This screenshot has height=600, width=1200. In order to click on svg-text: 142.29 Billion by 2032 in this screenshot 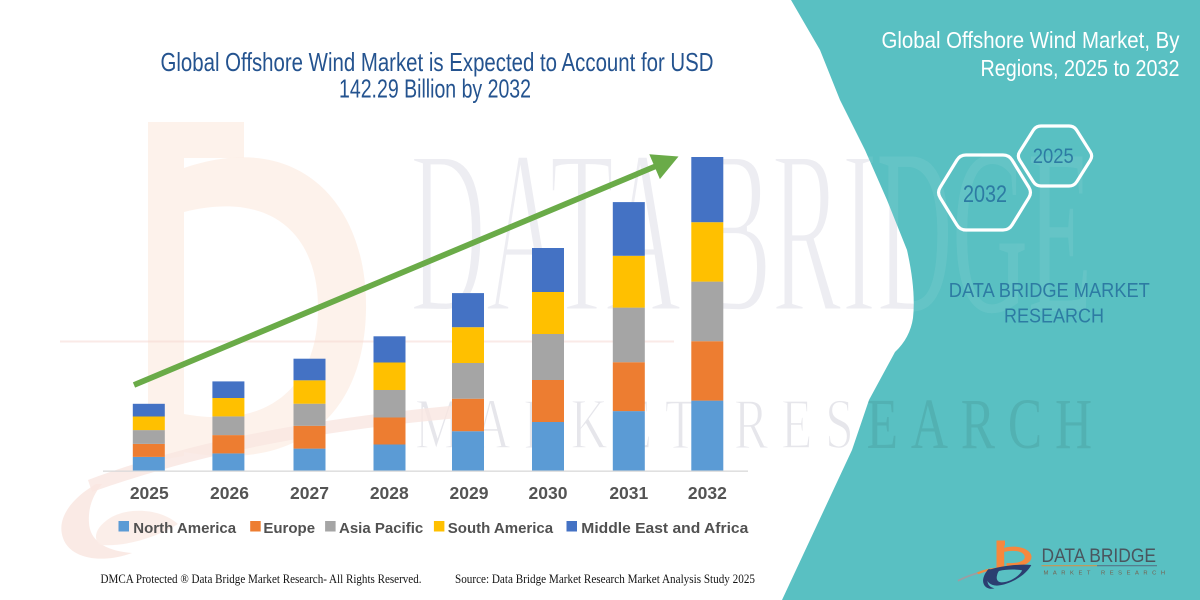, I will do `click(435, 89)`.